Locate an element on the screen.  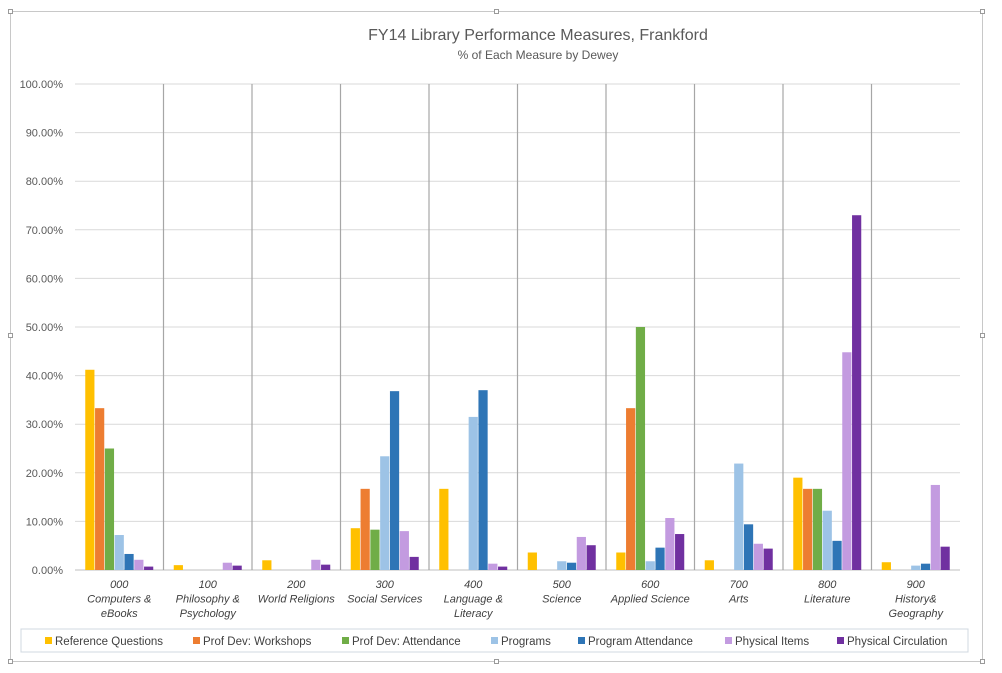
x-tick-label: History& is located at coordinates (916, 600).